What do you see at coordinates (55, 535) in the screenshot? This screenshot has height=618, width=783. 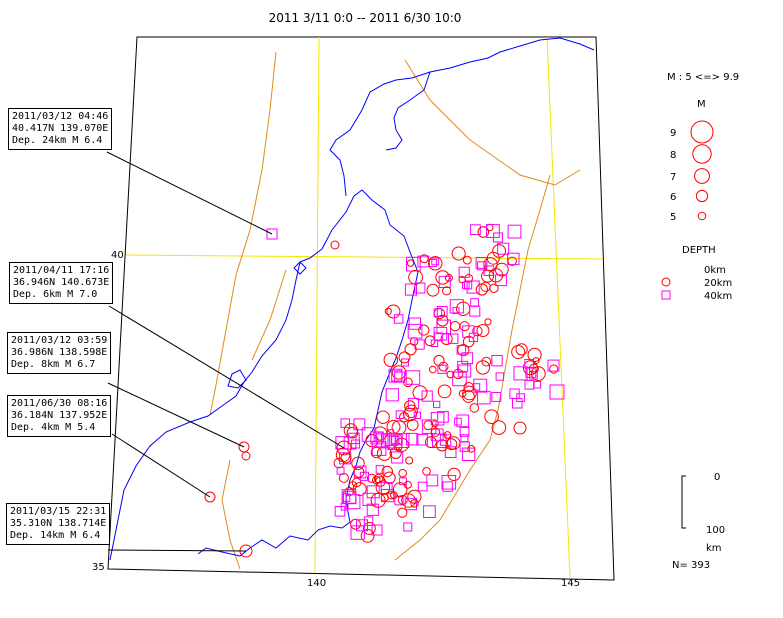 I see `annotation-depth-mag: Dep. 14km M 6.4` at bounding box center [55, 535].